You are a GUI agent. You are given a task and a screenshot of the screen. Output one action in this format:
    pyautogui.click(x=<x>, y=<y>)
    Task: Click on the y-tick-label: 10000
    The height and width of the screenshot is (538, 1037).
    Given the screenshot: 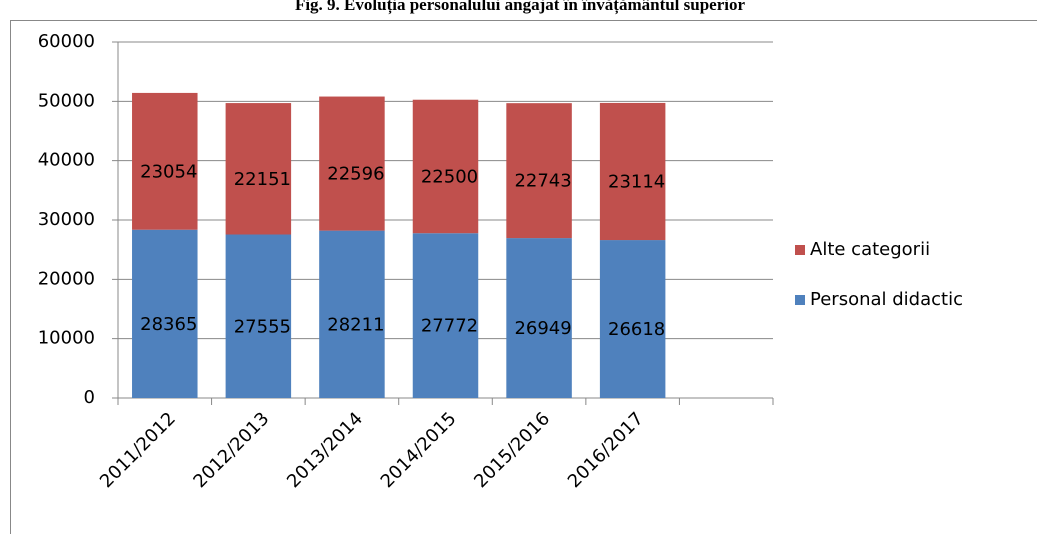 What is the action you would take?
    pyautogui.click(x=66, y=338)
    